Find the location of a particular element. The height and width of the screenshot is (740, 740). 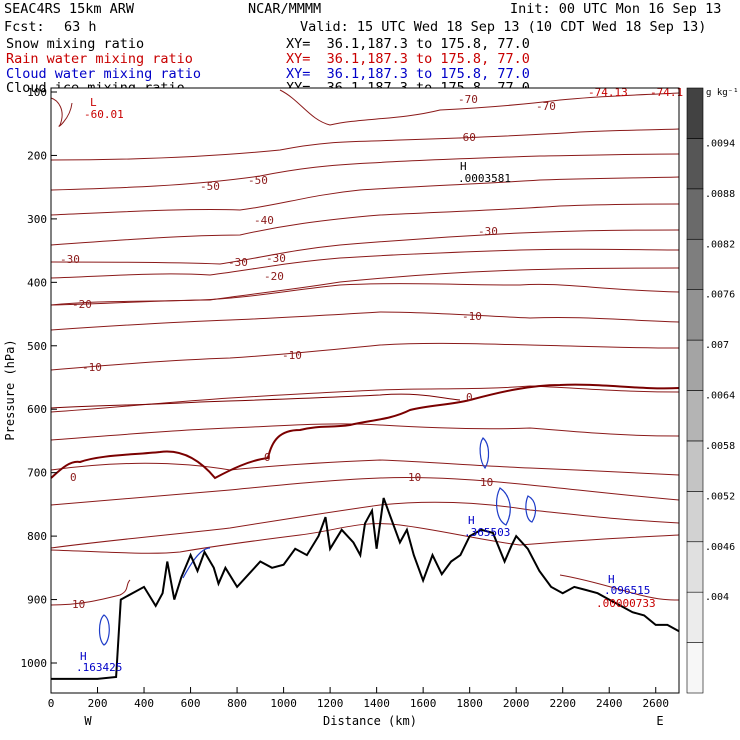

x-tick-label: 1600 is located at coordinates (423, 703).